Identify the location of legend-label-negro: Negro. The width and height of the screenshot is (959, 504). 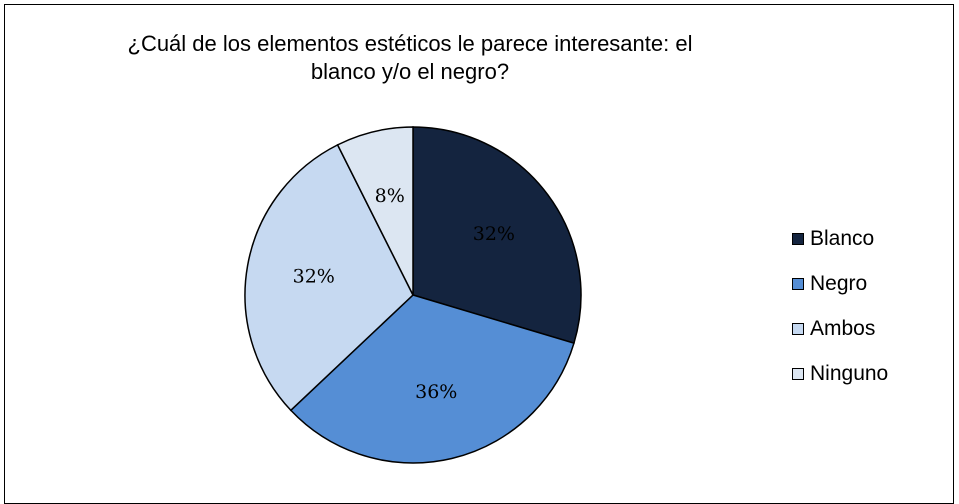
(839, 283).